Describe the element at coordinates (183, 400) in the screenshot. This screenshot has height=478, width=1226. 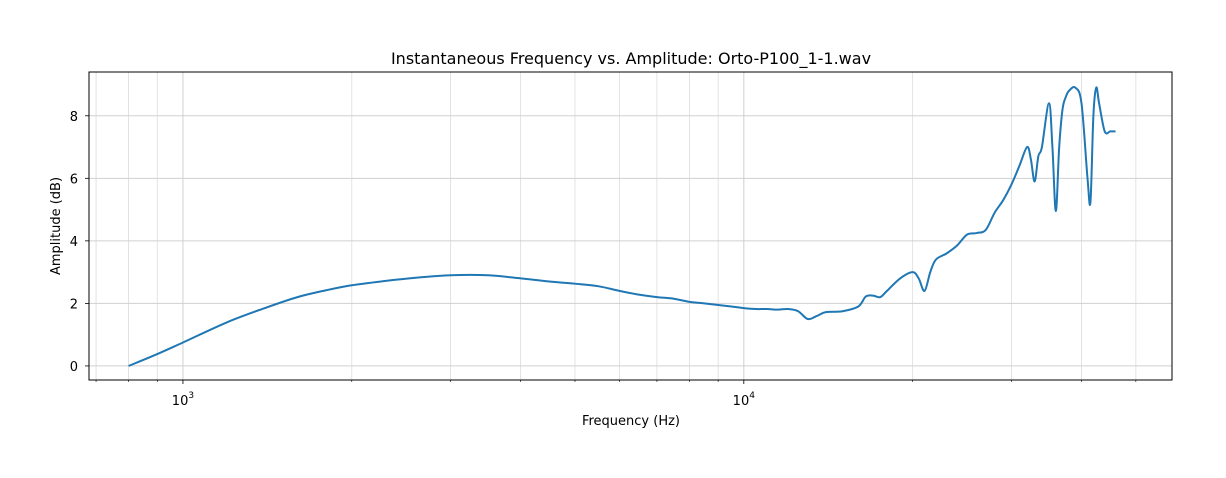
I see `x-tick-label: 10³` at that location.